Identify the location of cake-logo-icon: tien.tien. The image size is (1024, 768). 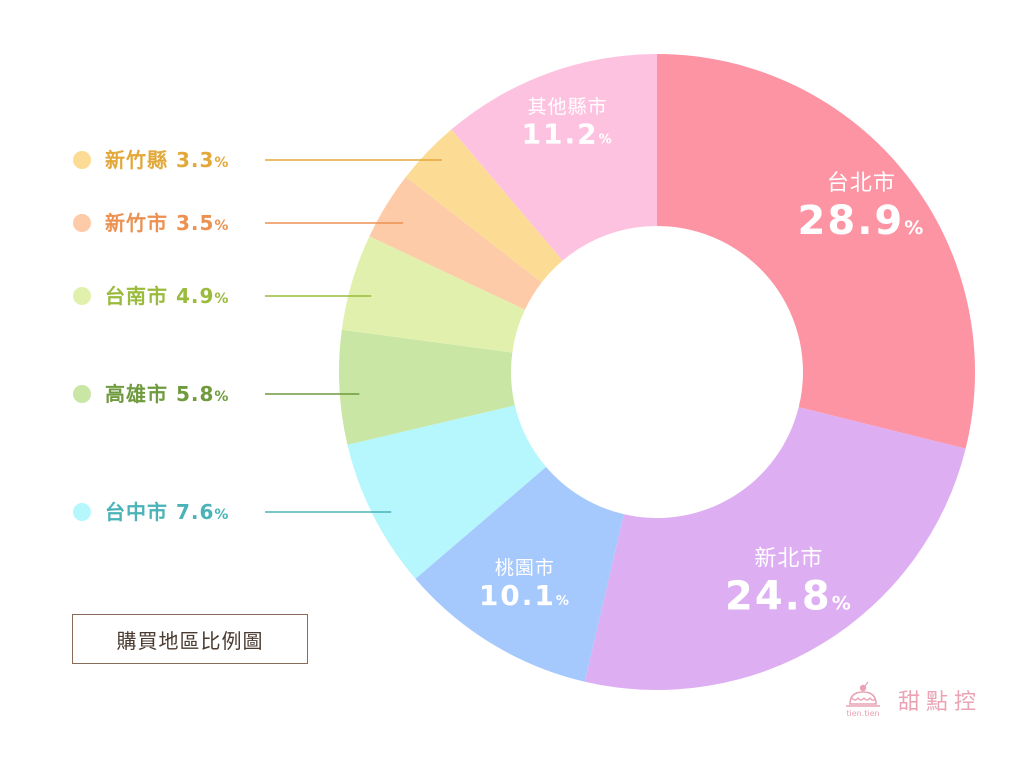
(863, 699).